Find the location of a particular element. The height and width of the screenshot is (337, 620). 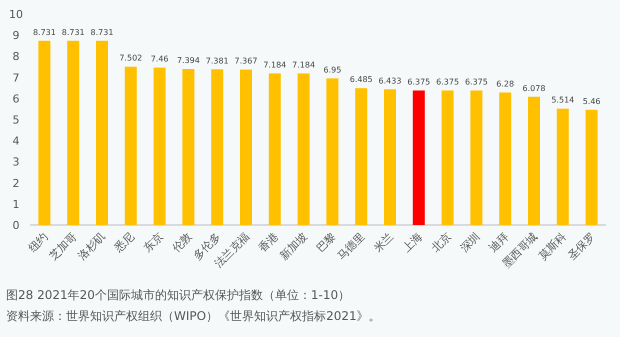

y-tick-label: 9 is located at coordinates (16, 35).